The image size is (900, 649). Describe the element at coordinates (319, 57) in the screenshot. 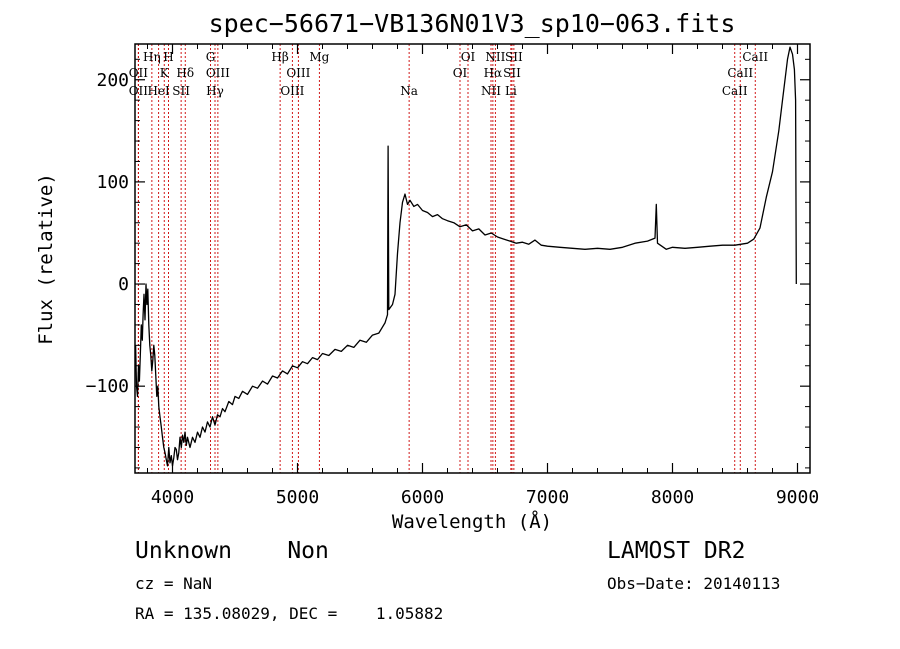

I see `emission-line-label: Mg` at that location.